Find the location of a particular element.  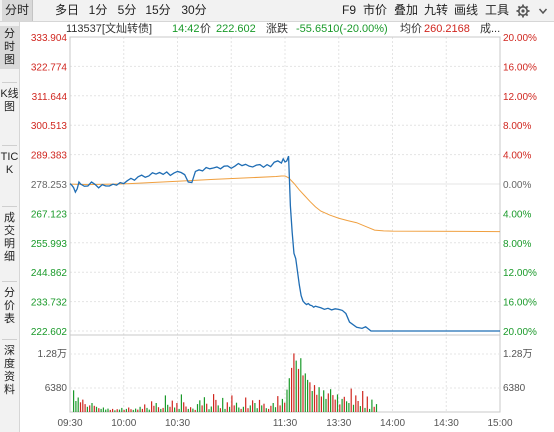

security-code-name: 113537[文灿转债] is located at coordinates (109, 29).